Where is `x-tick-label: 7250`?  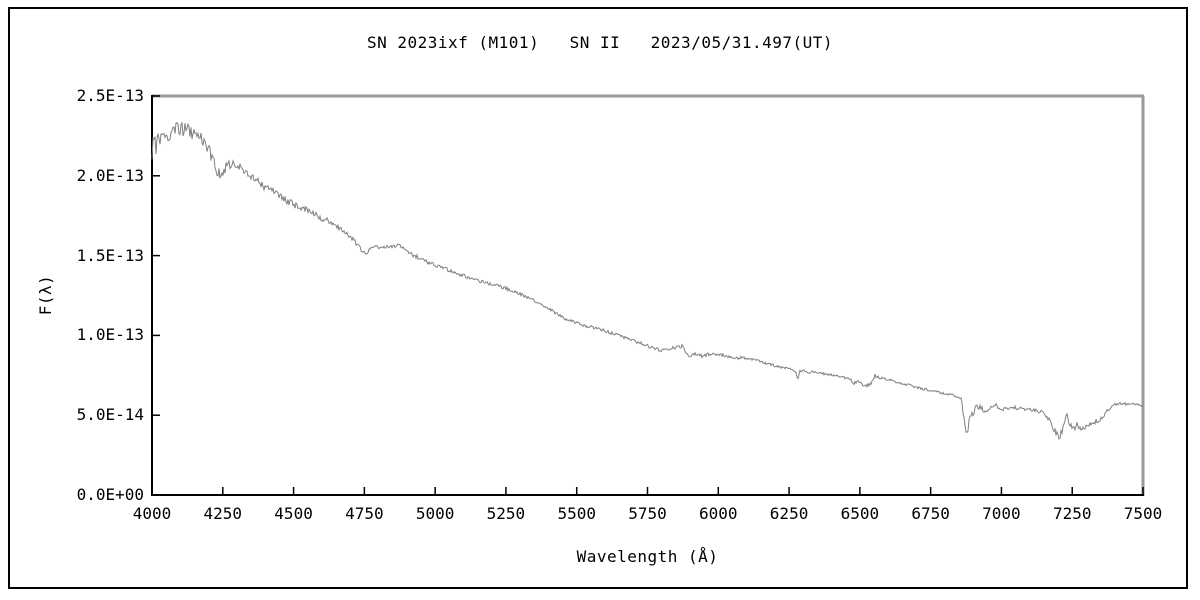
x-tick-label: 7250 is located at coordinates (1072, 513).